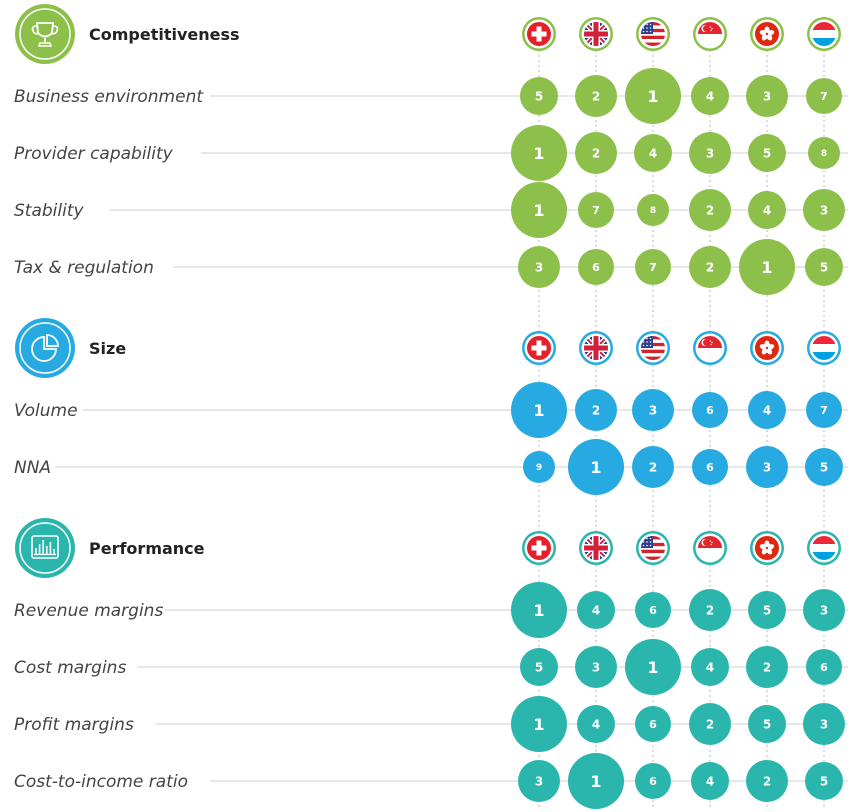  I want to click on rank-label-uk: 3, so click(596, 667).